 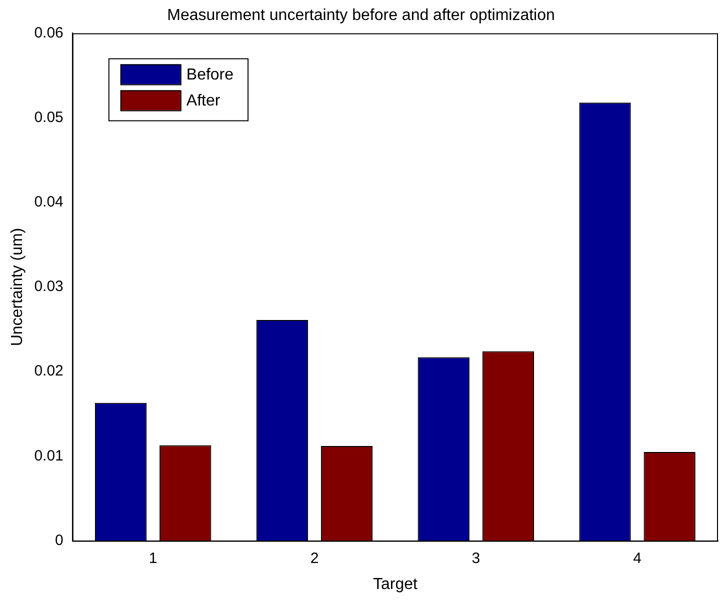 I want to click on y-tick-label: 0.05, so click(x=49, y=117).